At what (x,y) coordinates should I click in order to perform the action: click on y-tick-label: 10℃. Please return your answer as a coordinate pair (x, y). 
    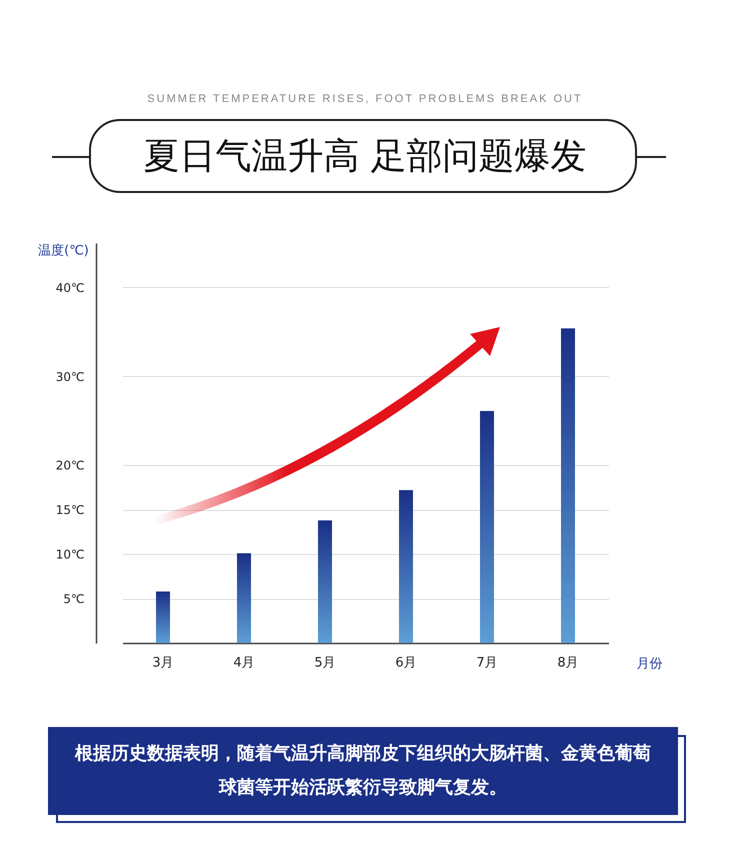
    Looking at the image, I should click on (70, 555).